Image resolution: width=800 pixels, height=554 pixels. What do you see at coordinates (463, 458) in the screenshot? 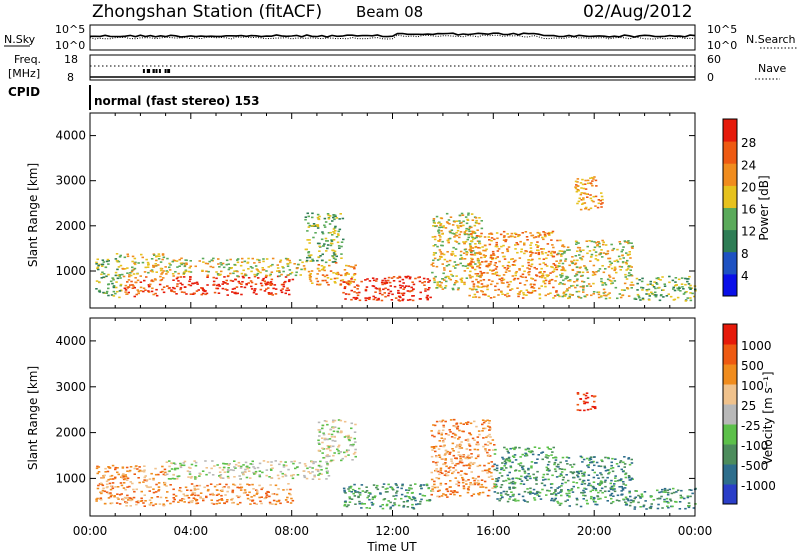
I see `echo-region` at bounding box center [463, 458].